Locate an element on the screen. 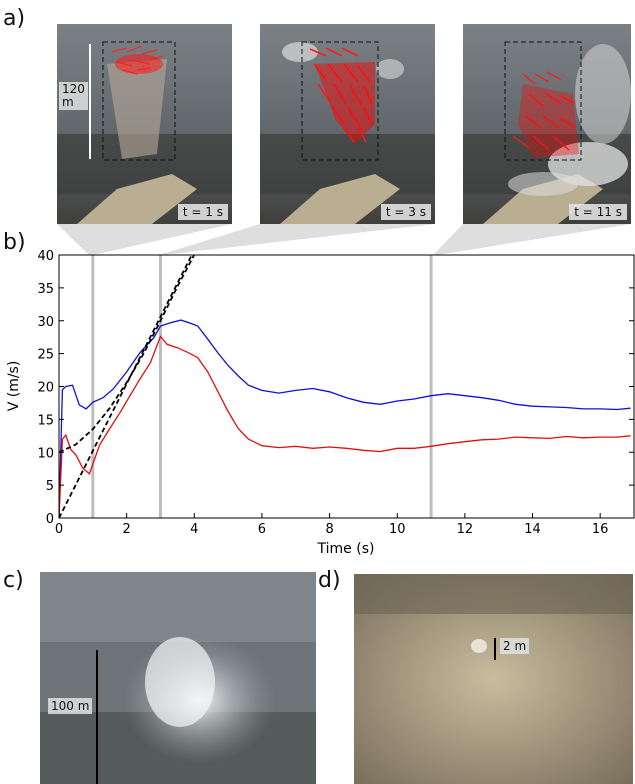 The image size is (635, 784). y-tick-label: 15 is located at coordinates (45, 420).